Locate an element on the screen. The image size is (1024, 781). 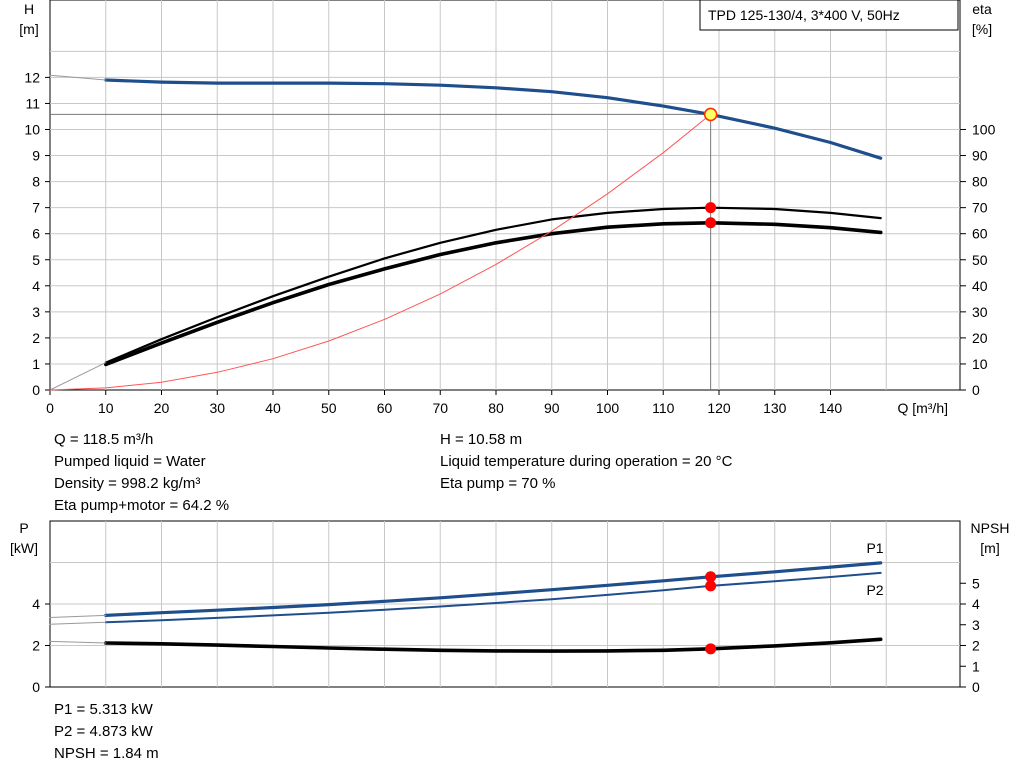
info-eta-total: Eta pump+motor = 64.2 % is located at coordinates (142, 505).